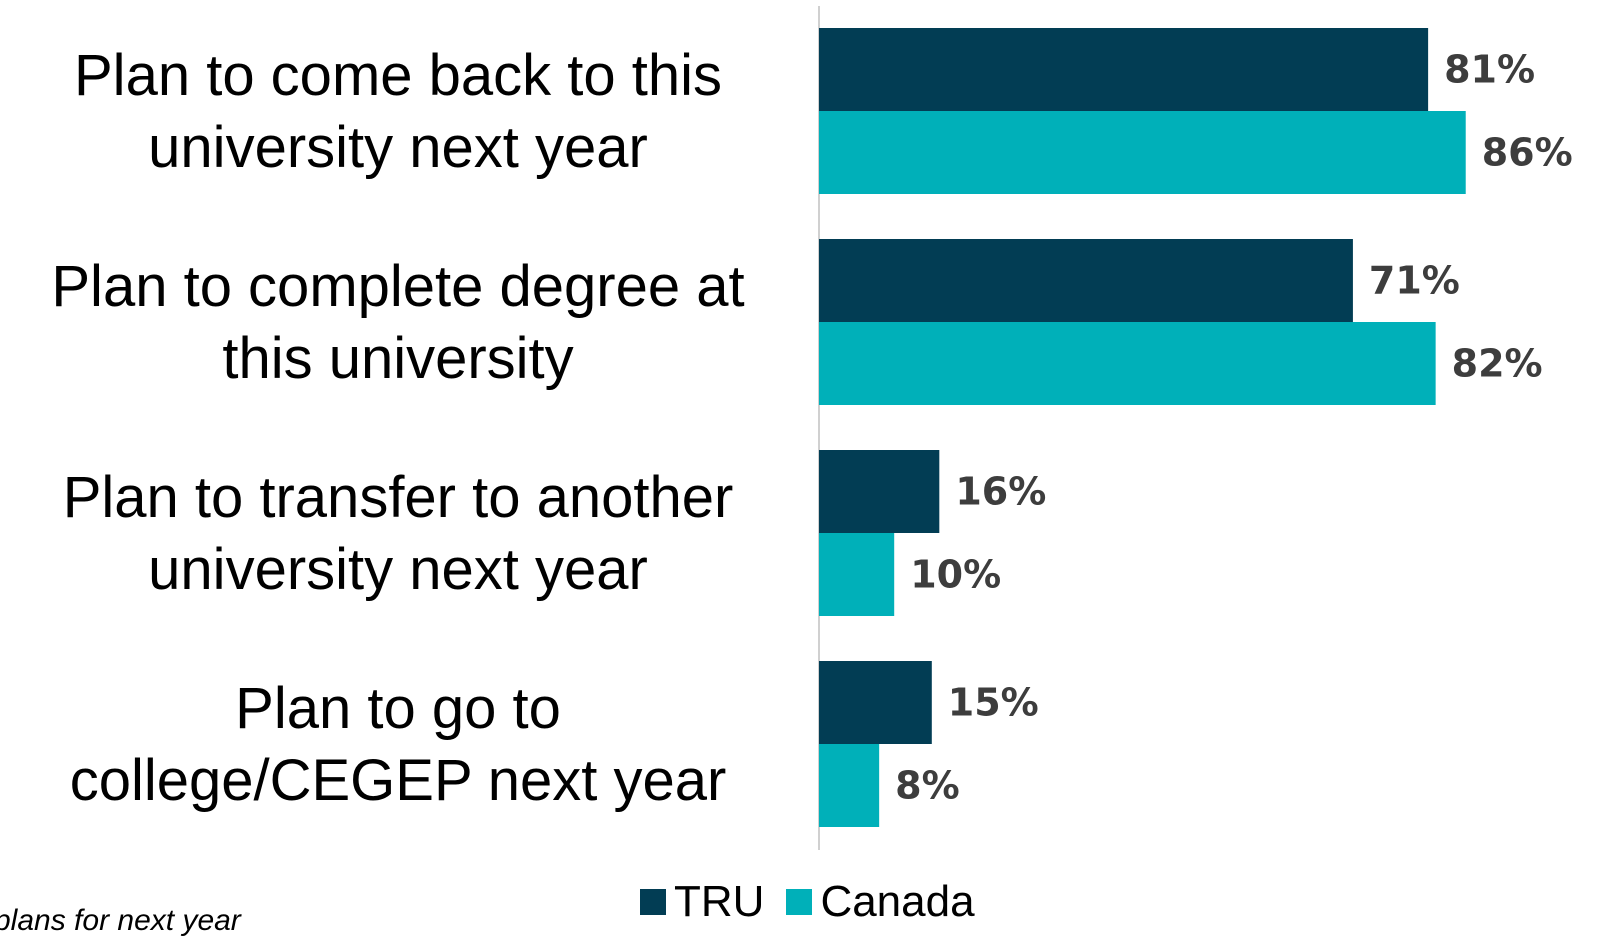 This screenshot has height=944, width=1598. What do you see at coordinates (955, 575) in the screenshot?
I see `value-label-canada-2: 10%` at bounding box center [955, 575].